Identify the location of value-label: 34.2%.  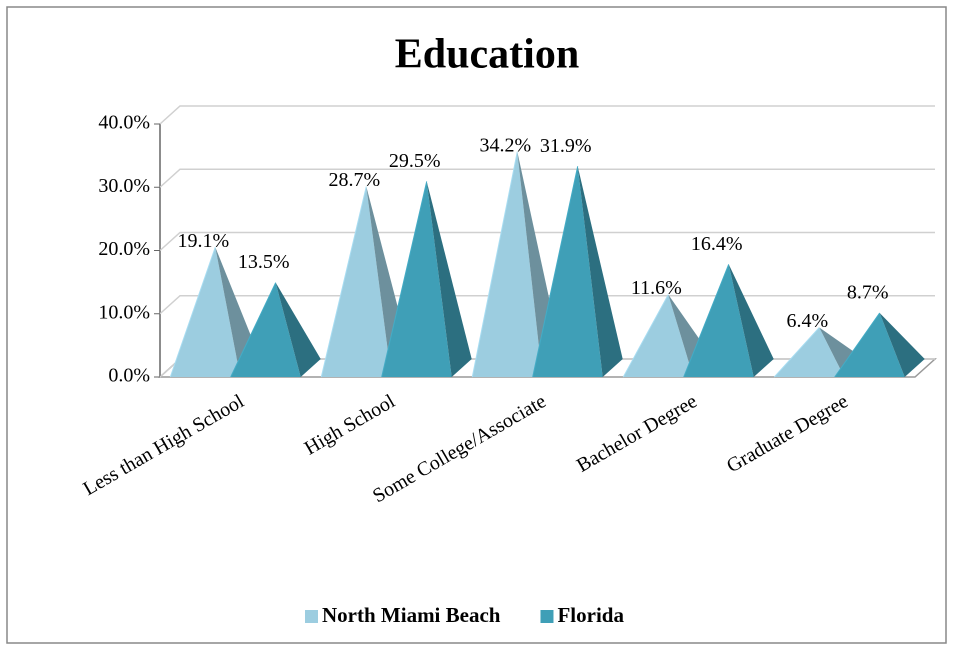
(505, 145).